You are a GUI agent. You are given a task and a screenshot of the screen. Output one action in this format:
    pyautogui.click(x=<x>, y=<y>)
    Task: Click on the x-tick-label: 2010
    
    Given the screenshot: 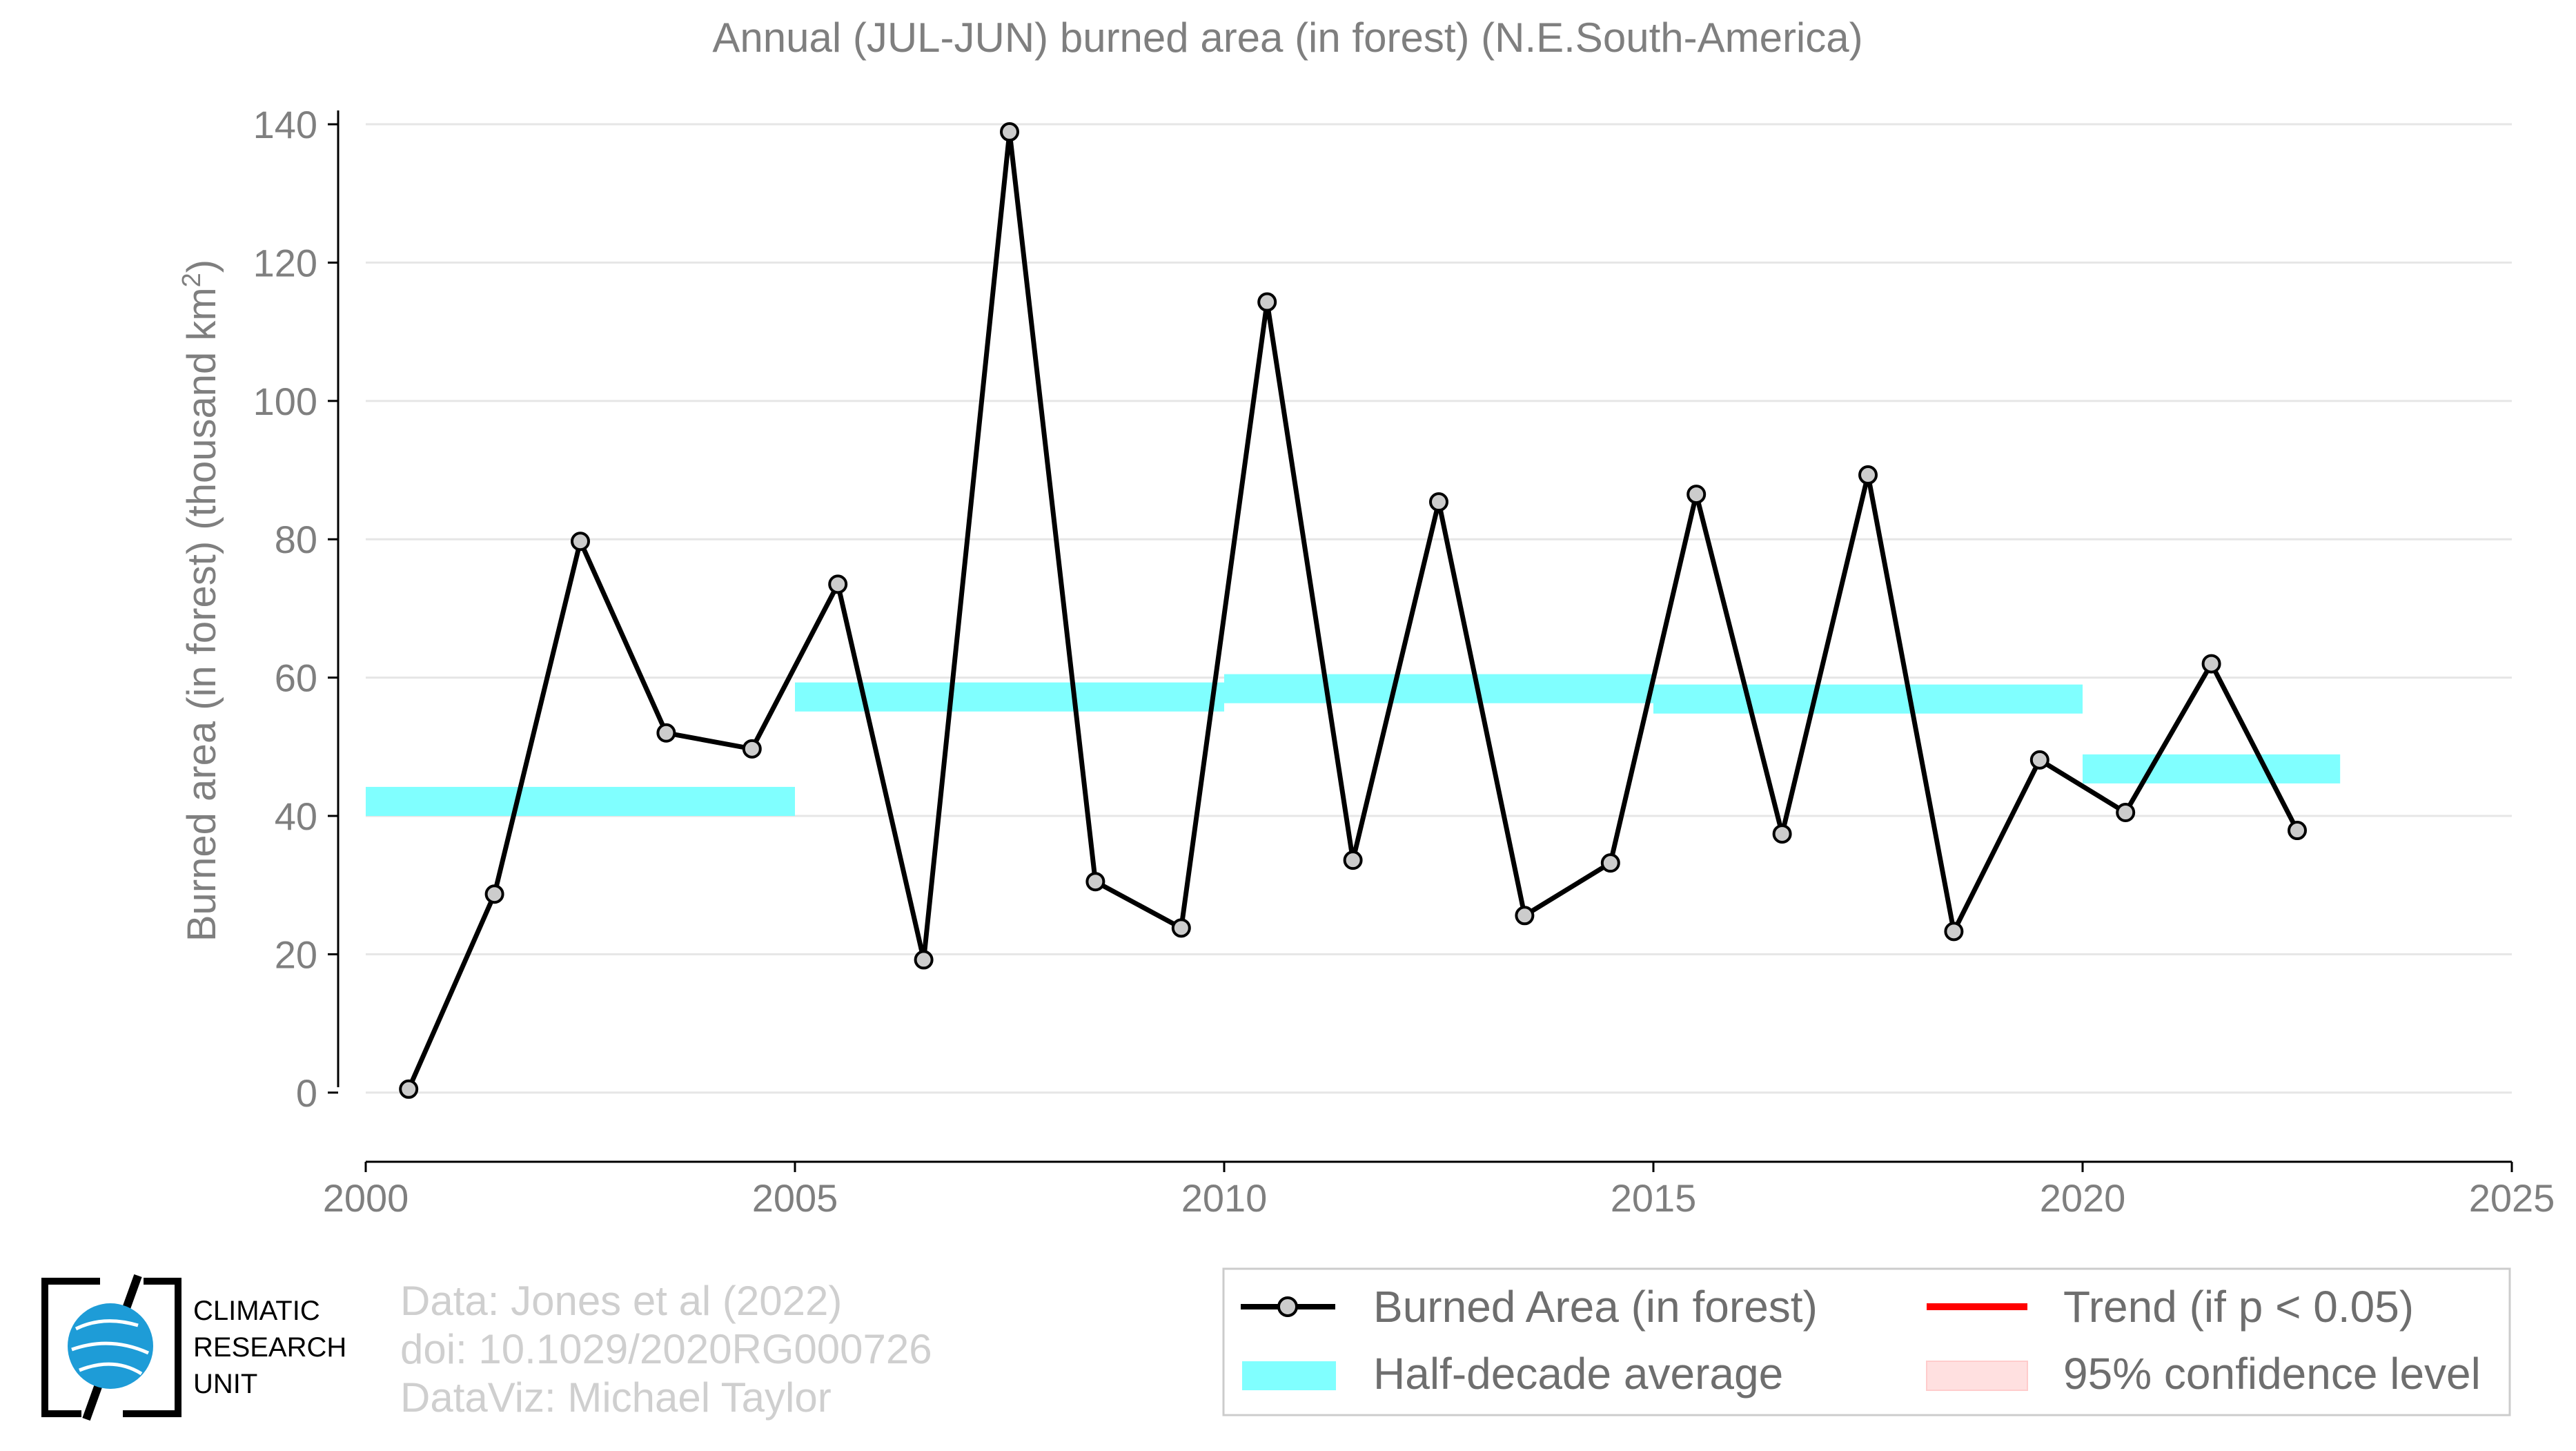 What is the action you would take?
    pyautogui.click(x=1224, y=1198)
    